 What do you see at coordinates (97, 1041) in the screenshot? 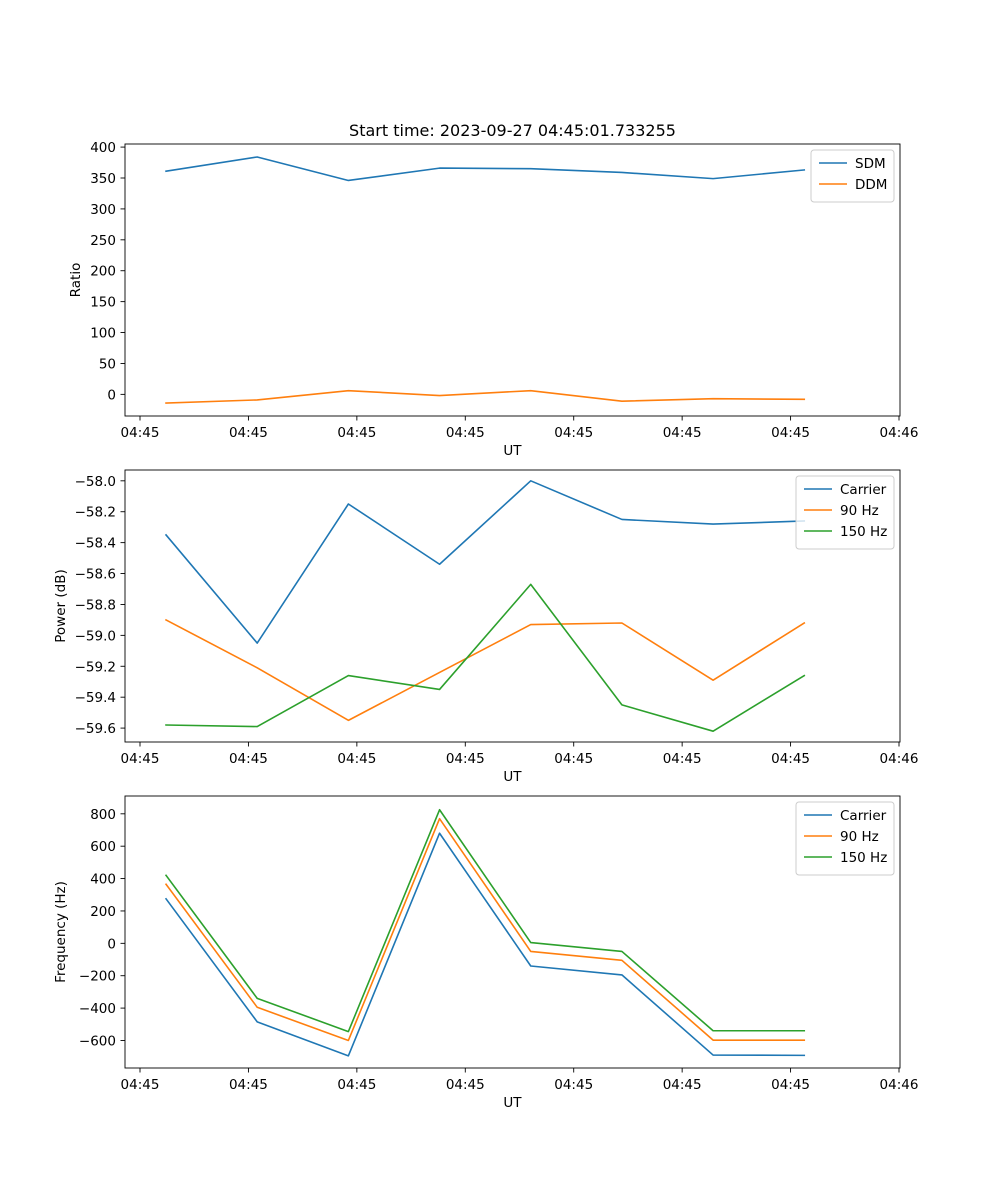
I see `y-tick-label: −600` at bounding box center [97, 1041].